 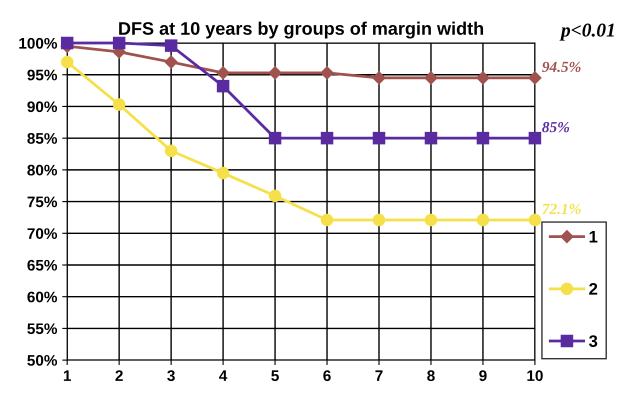 What do you see at coordinates (483, 376) in the screenshot?
I see `x-tick-label: 9` at bounding box center [483, 376].